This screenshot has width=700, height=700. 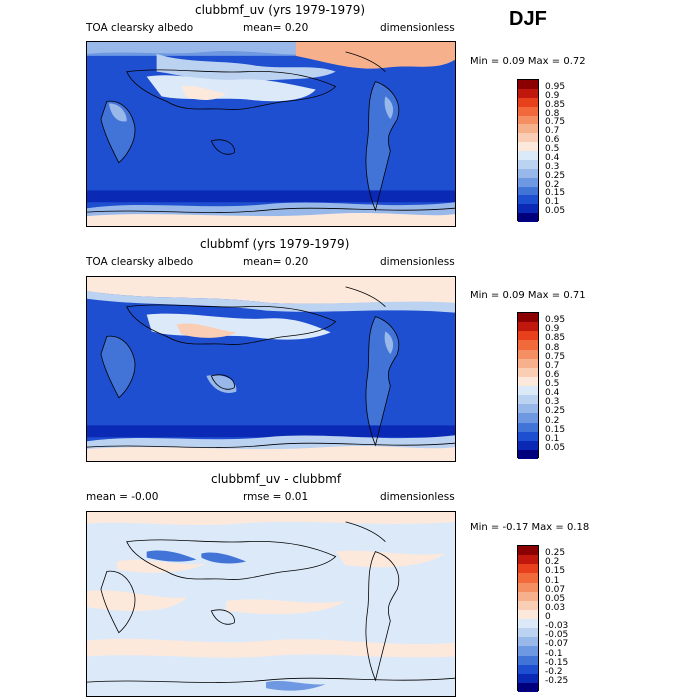 I want to click on panel-2-title: clubbmf (yrs 1979-1979), so click(x=275, y=244).